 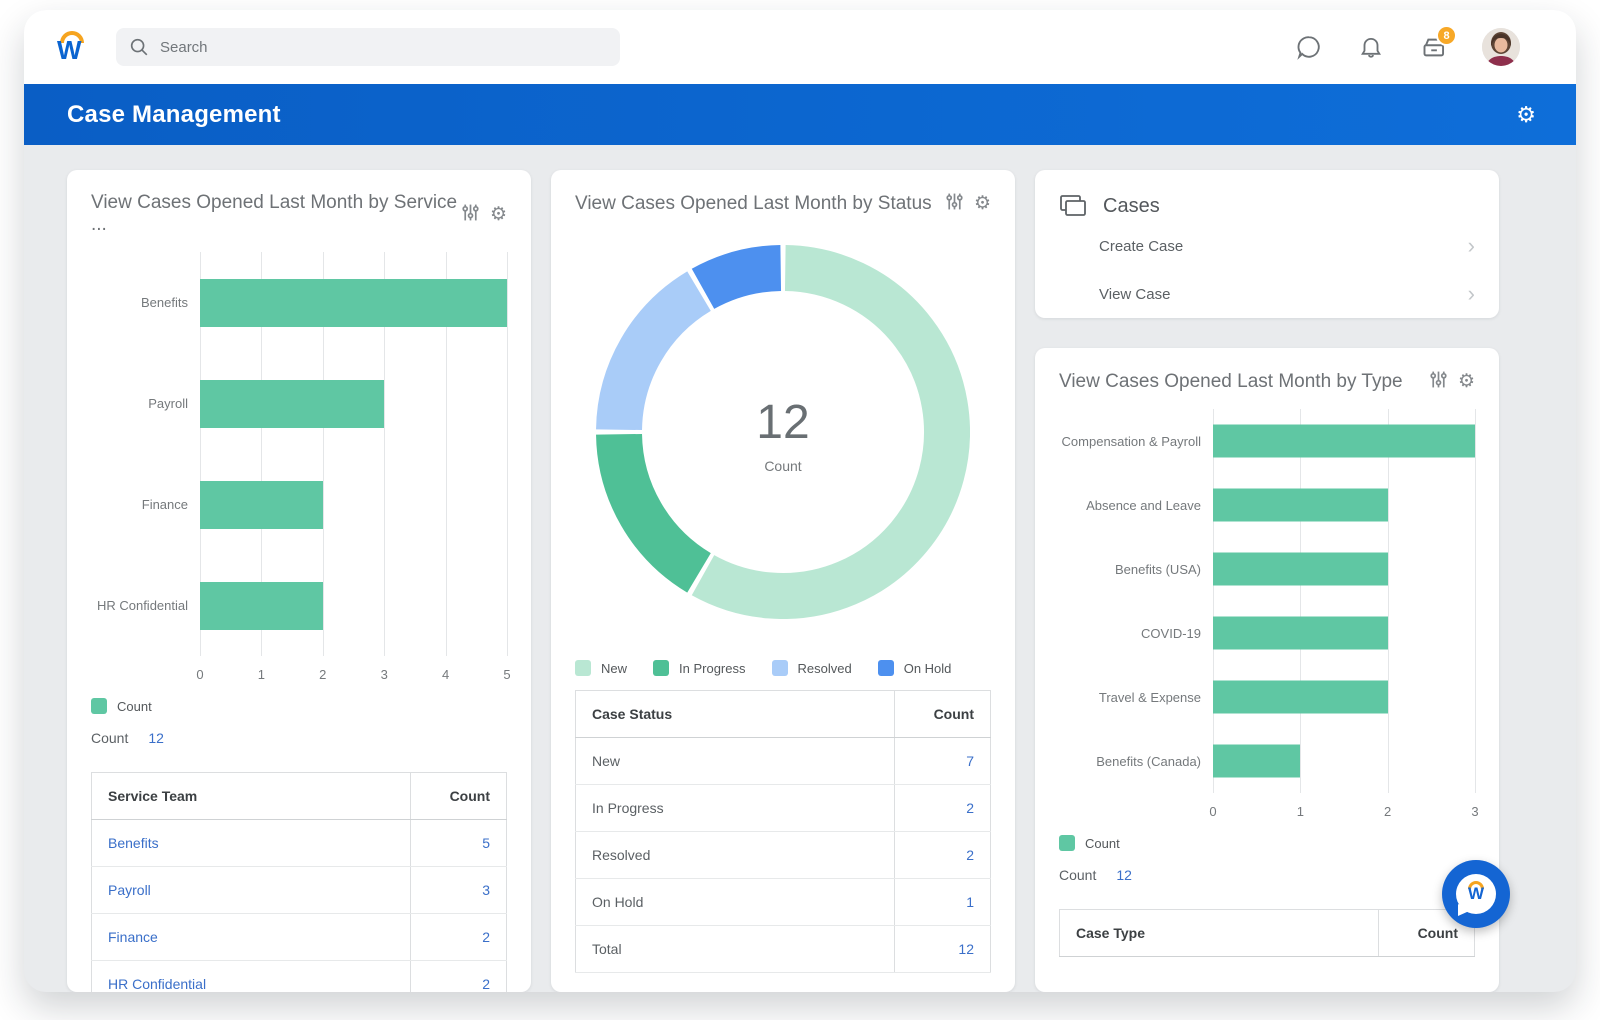 What do you see at coordinates (654, 513) in the screenshot?
I see `donut-segment-in-progress` at bounding box center [654, 513].